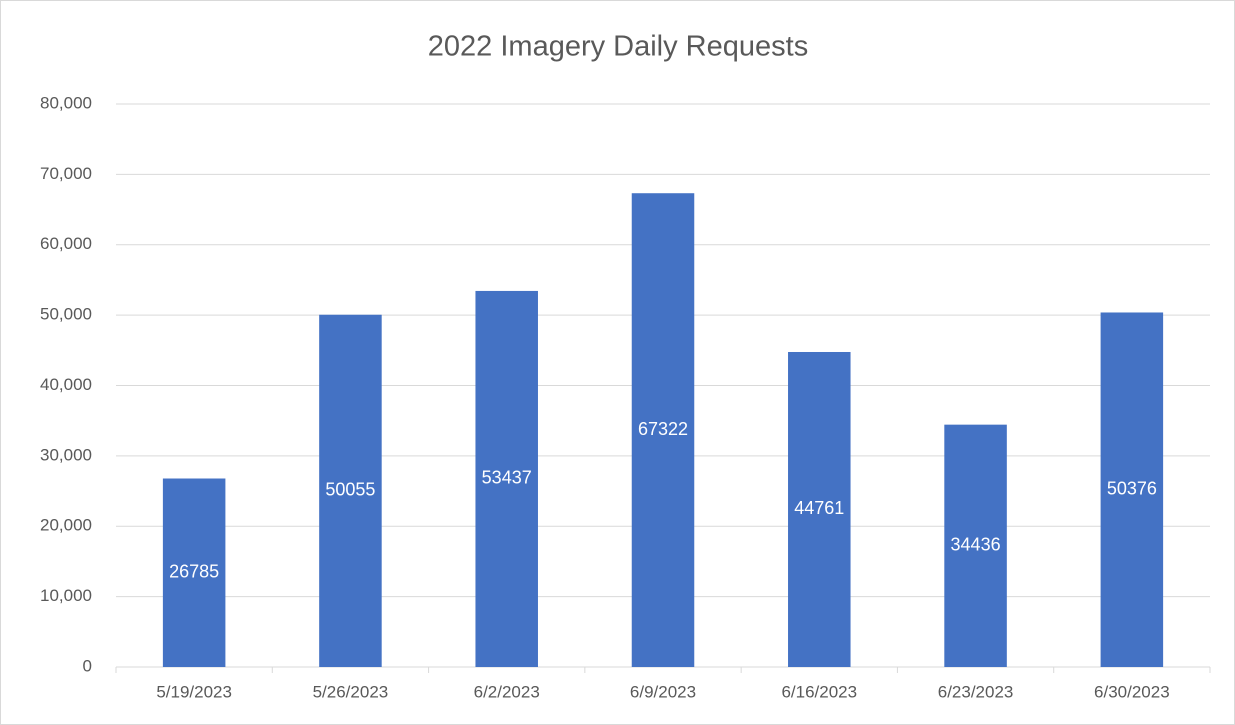  Describe the element at coordinates (618, 47) in the screenshot. I see `chart-title: 2022 Imagery Daily Requests` at that location.